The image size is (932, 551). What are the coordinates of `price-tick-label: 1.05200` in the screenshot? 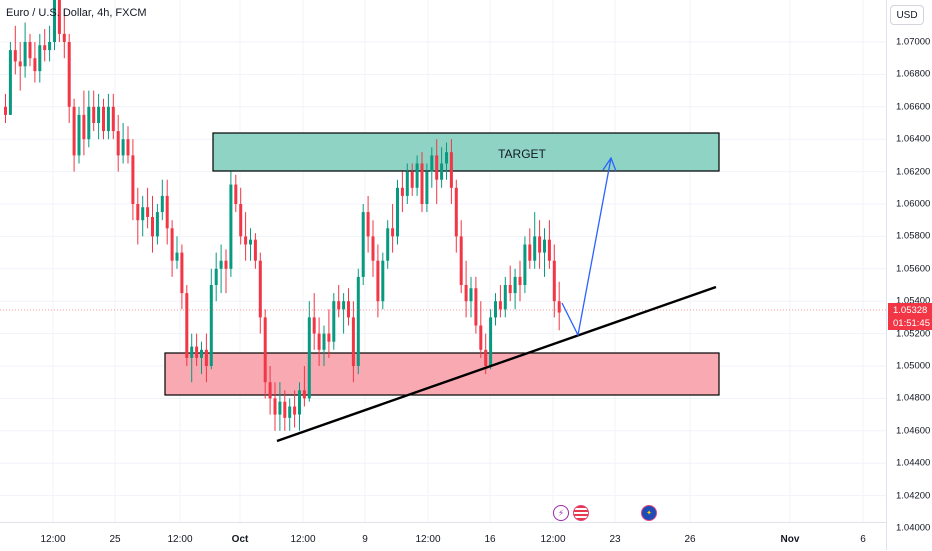 It's located at (913, 334).